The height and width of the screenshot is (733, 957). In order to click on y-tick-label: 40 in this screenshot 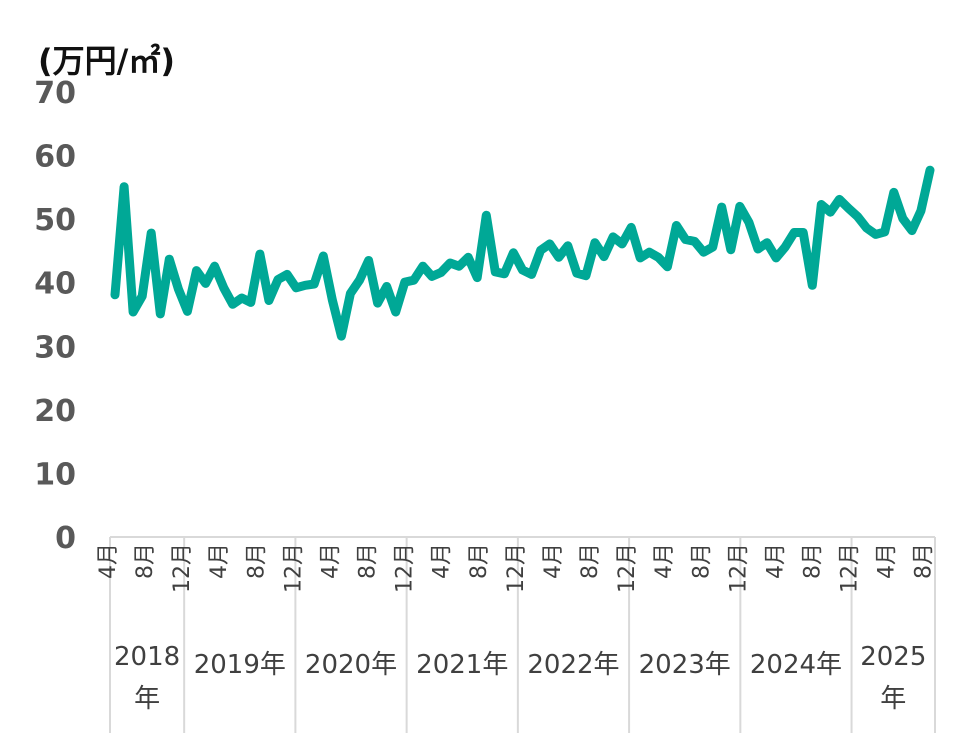, I will do `click(55, 284)`.